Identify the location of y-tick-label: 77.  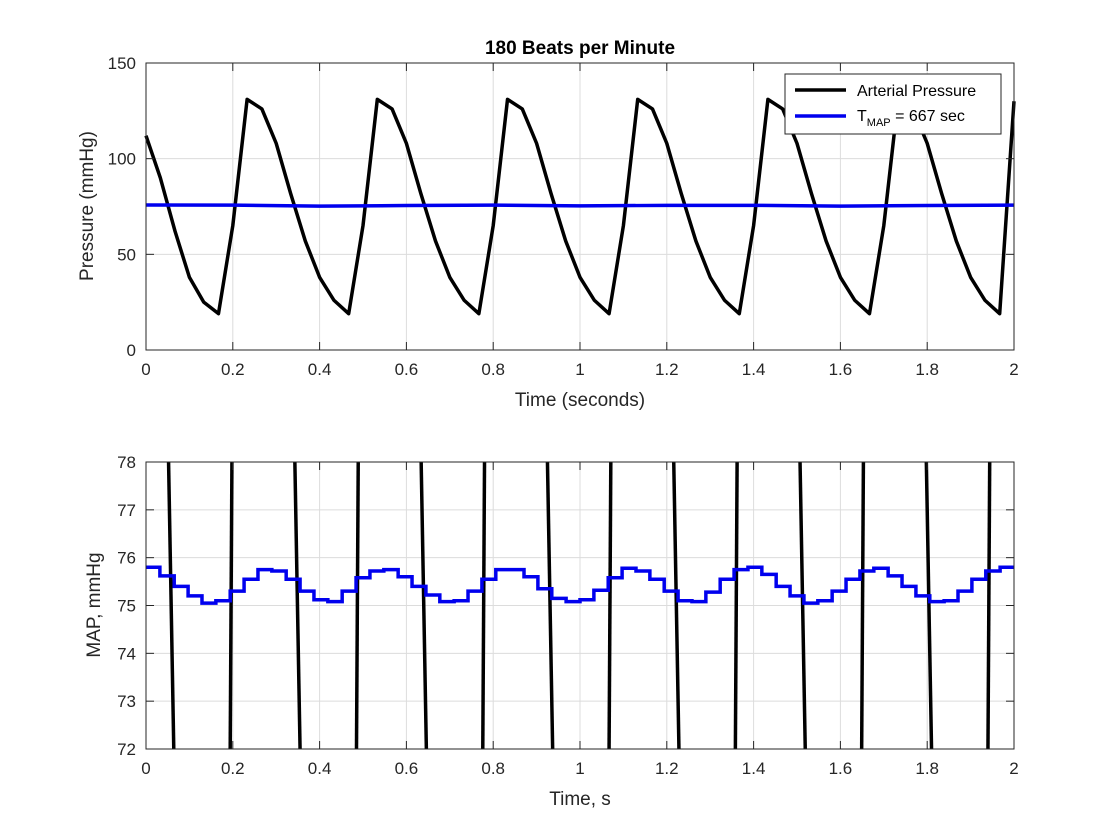
(126, 510).